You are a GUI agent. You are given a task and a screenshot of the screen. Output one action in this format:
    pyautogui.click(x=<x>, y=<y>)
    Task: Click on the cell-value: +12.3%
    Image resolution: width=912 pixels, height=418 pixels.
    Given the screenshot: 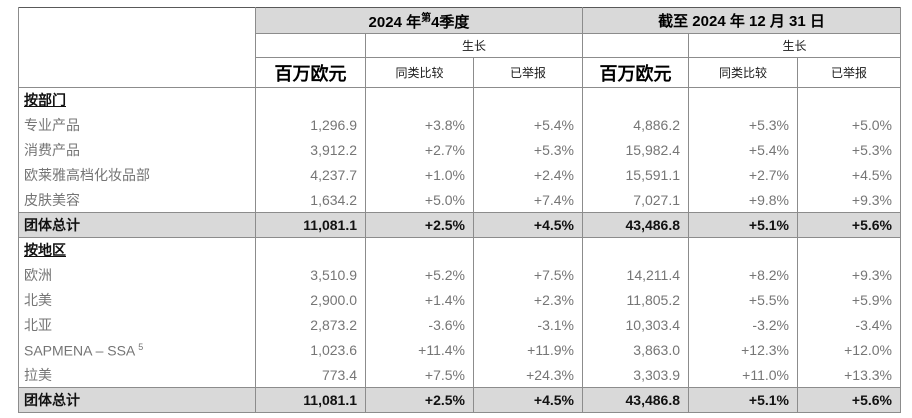 What is the action you would take?
    pyautogui.click(x=743, y=350)
    